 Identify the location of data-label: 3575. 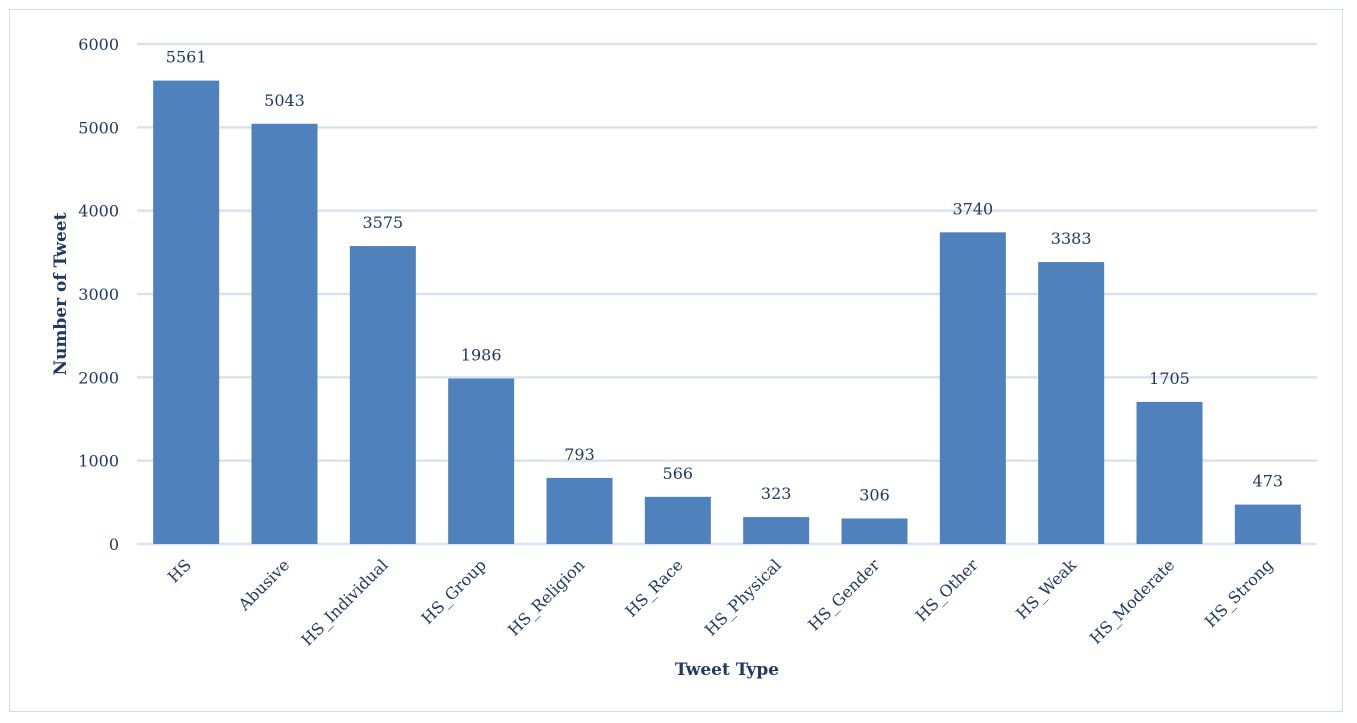
(382, 222).